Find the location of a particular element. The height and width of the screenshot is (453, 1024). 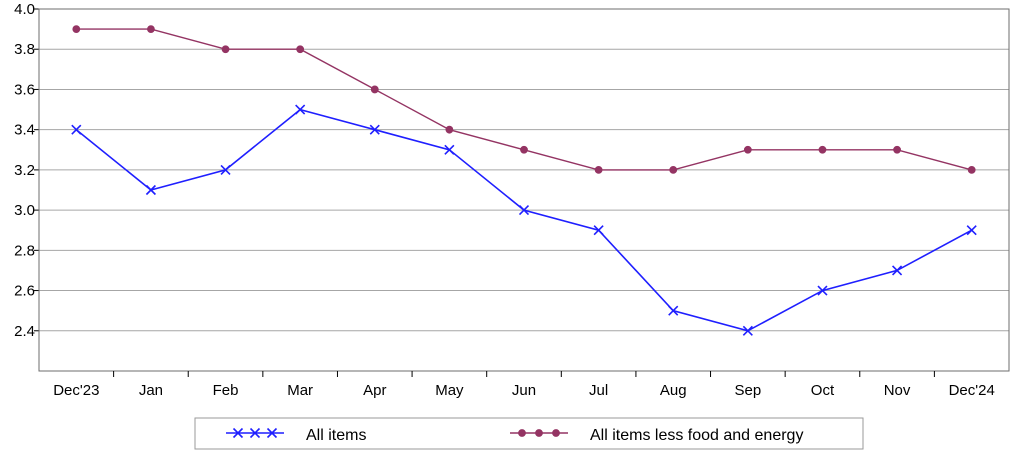

x-tick-label: Jun is located at coordinates (524, 390).